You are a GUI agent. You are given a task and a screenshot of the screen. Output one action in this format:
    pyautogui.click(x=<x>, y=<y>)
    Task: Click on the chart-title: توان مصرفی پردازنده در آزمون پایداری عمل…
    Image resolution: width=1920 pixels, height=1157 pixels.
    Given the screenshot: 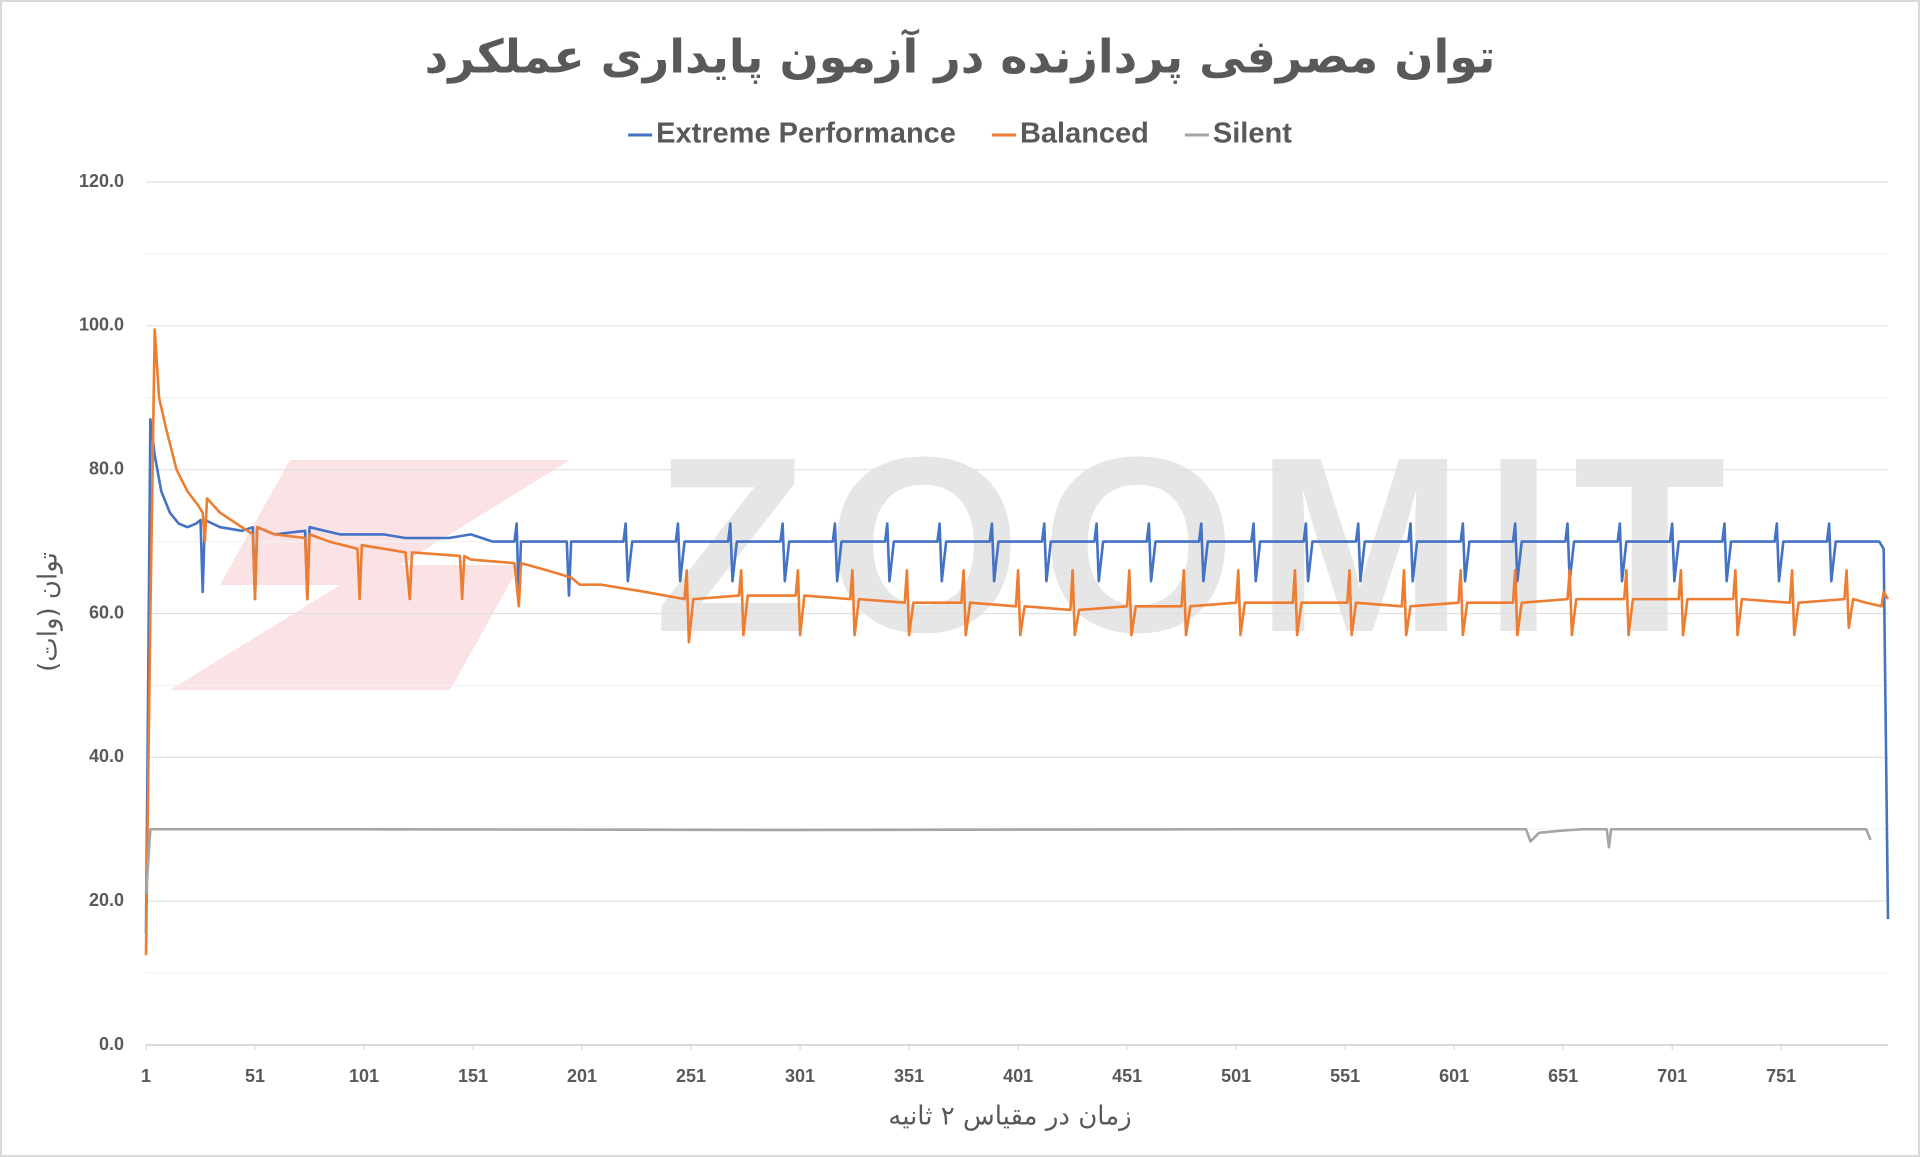 What is the action you would take?
    pyautogui.click(x=960, y=57)
    